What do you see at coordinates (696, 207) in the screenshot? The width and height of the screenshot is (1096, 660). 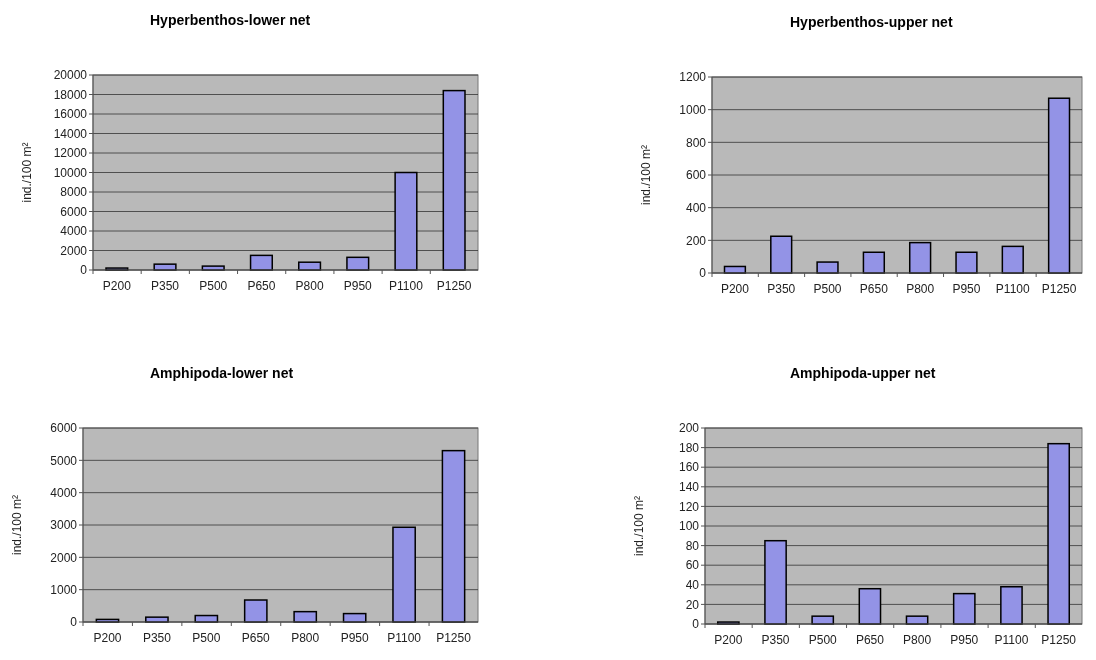 I see `y-tick-label: 400` at bounding box center [696, 207].